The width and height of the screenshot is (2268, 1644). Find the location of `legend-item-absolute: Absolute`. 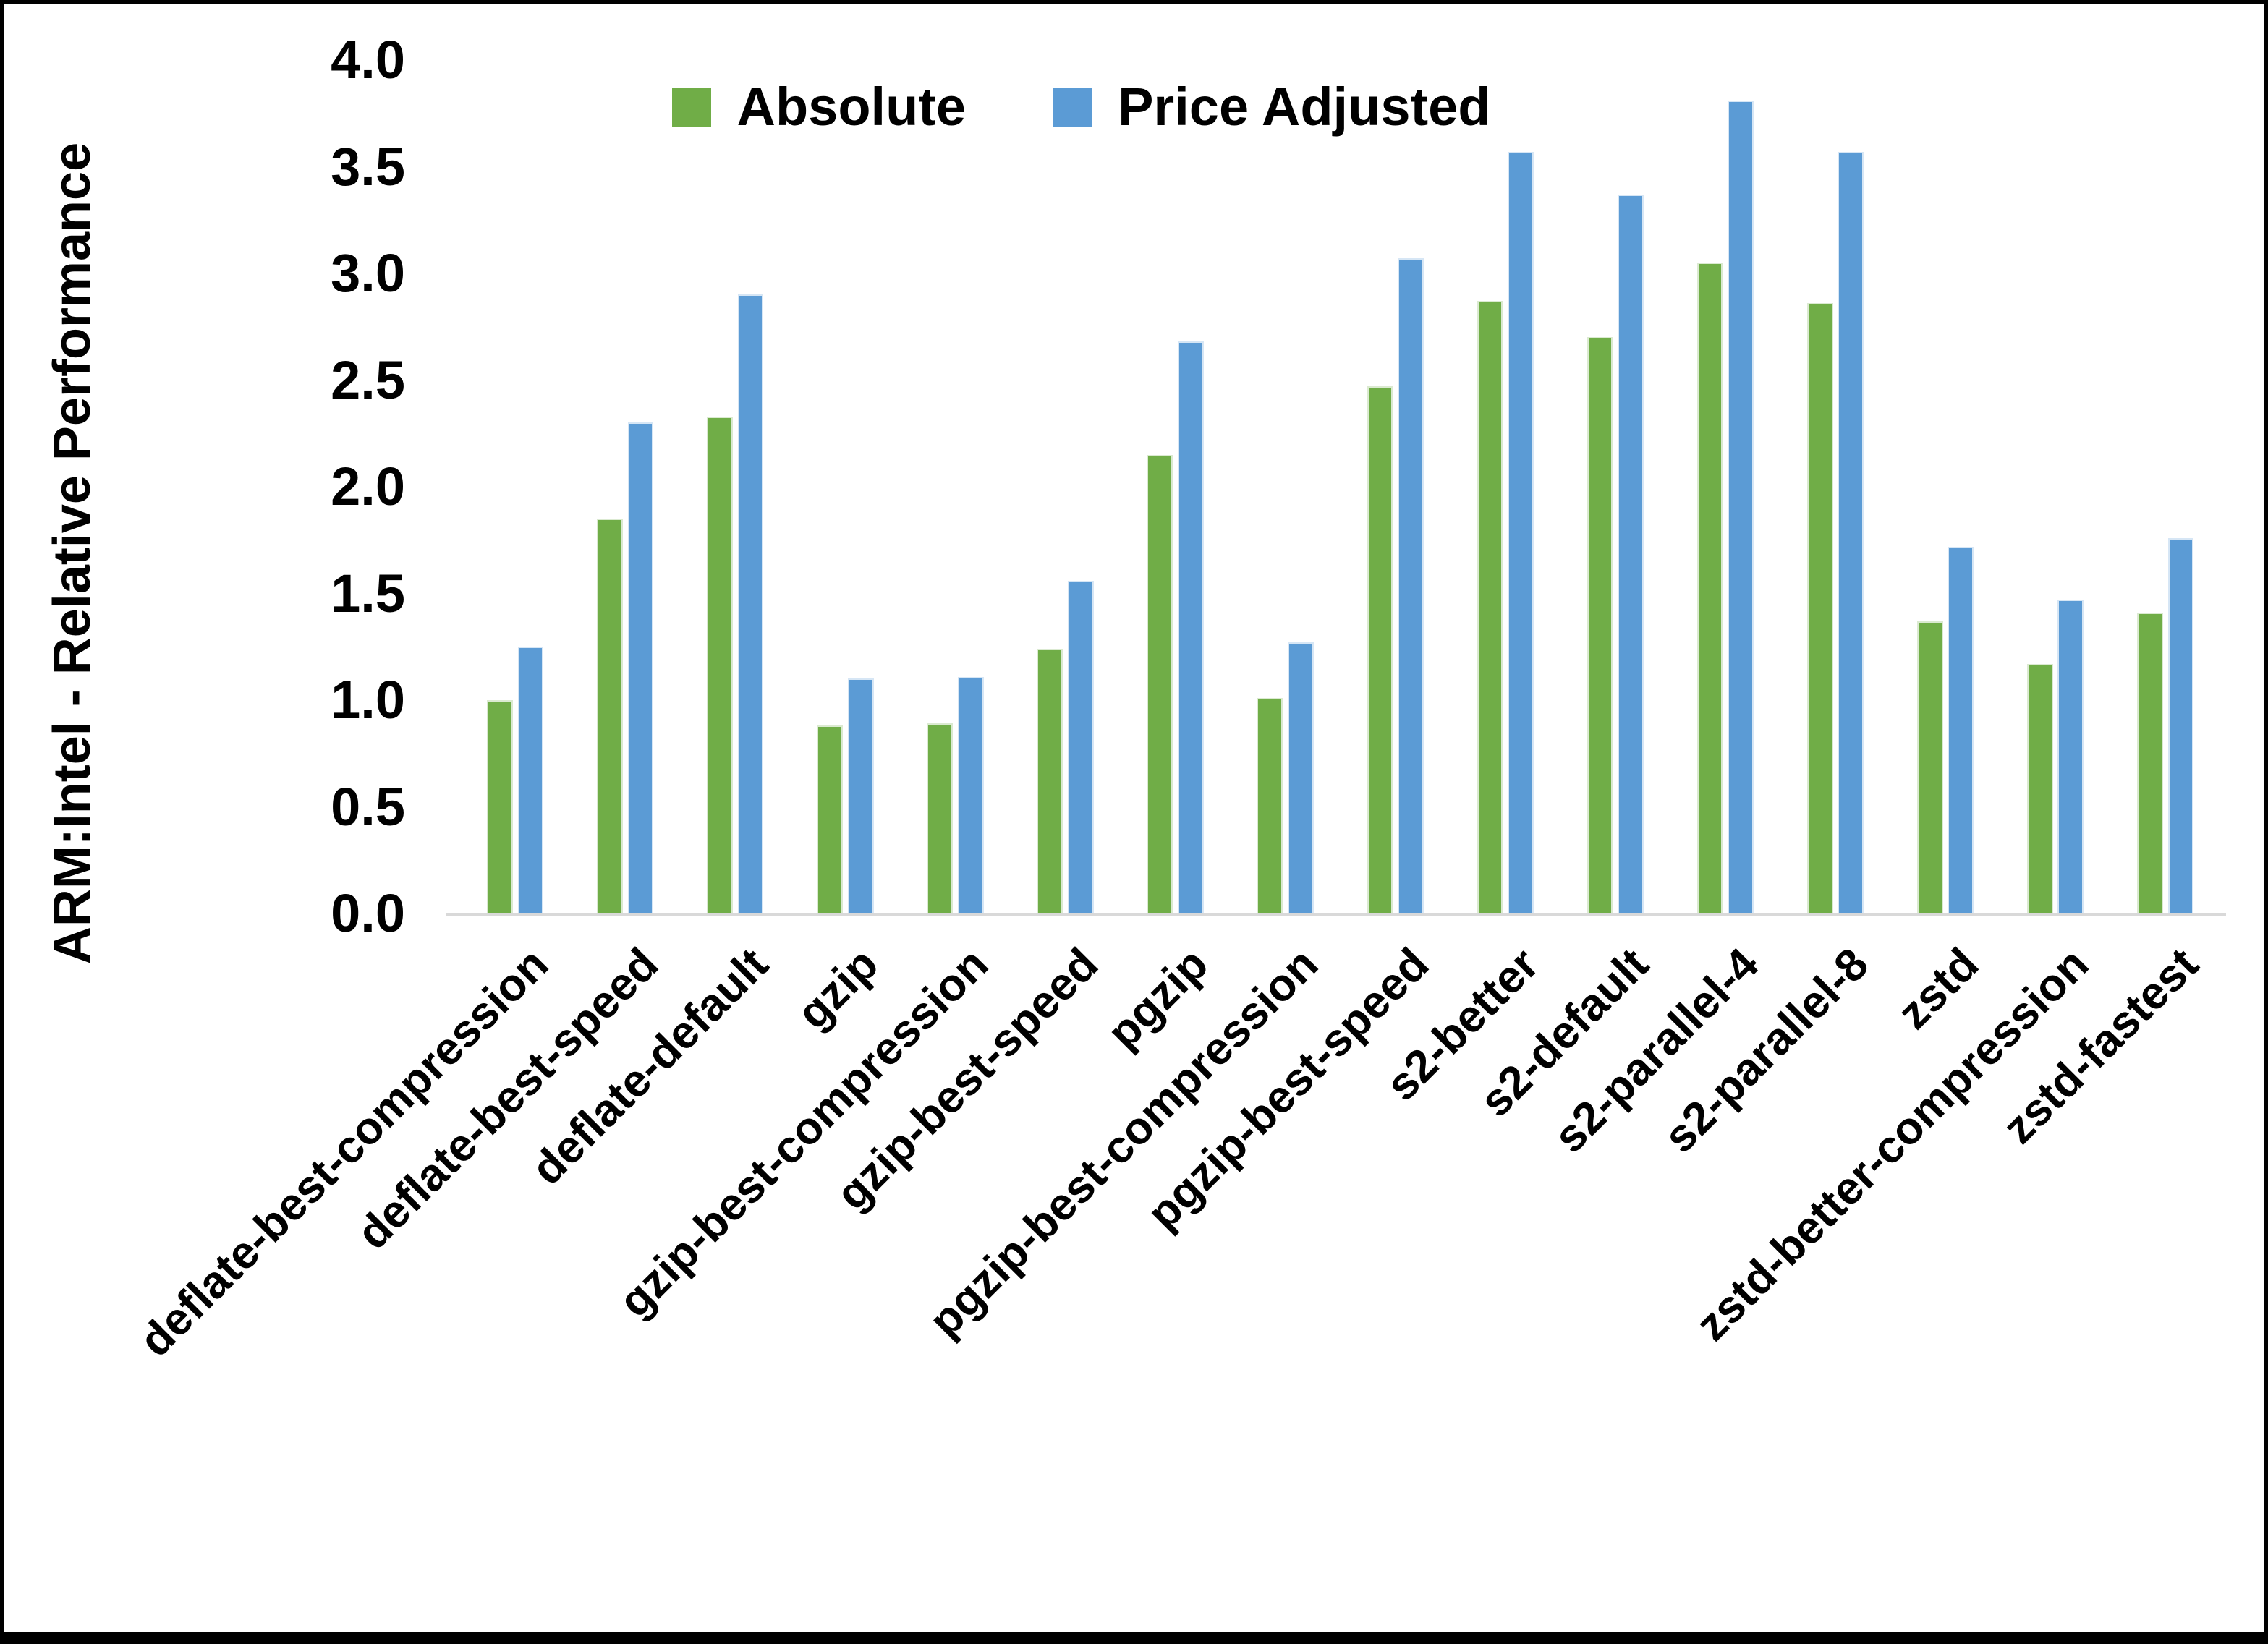

legend-item-absolute: Absolute is located at coordinates (819, 106).